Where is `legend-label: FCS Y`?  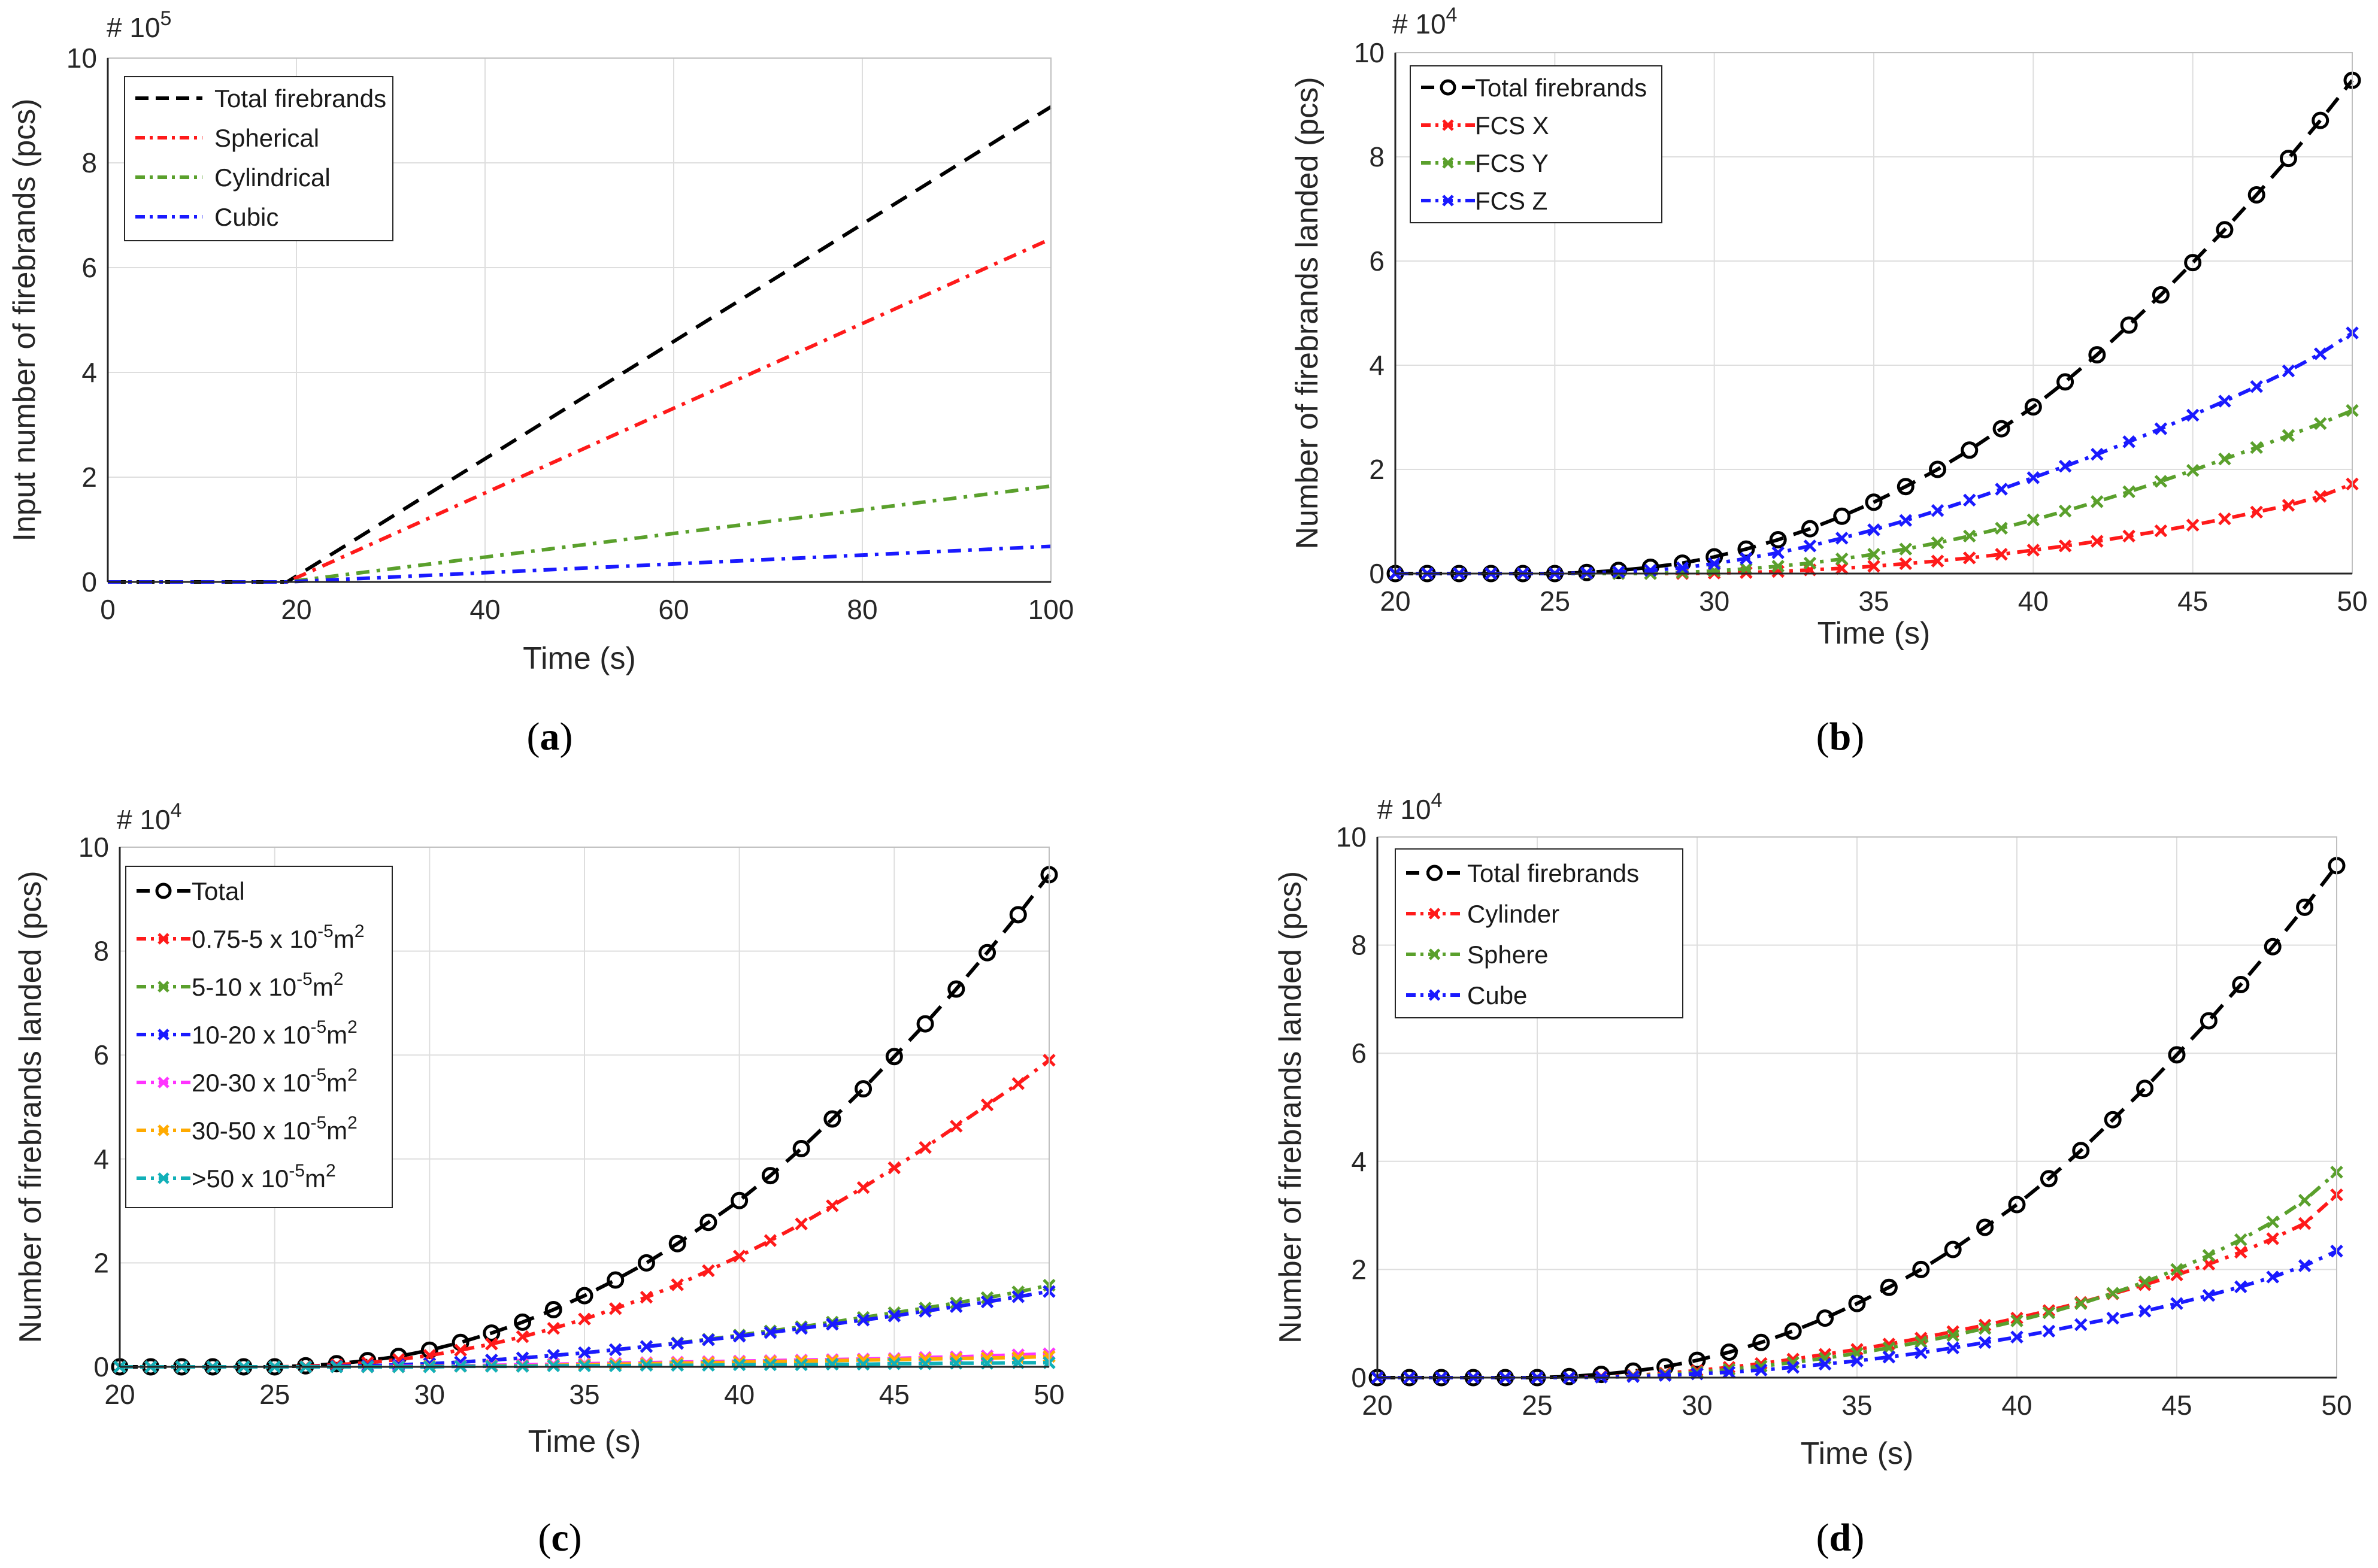 legend-label: FCS Y is located at coordinates (1512, 163).